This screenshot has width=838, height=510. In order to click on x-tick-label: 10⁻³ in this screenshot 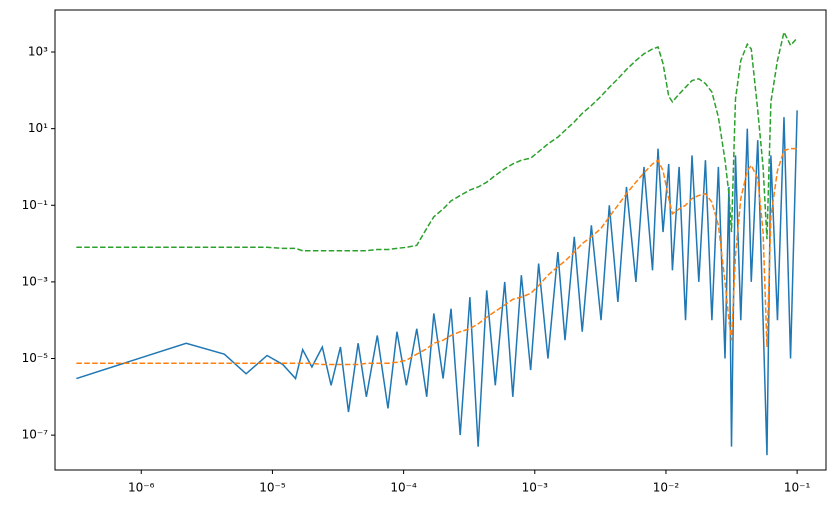, I will do `click(535, 488)`.